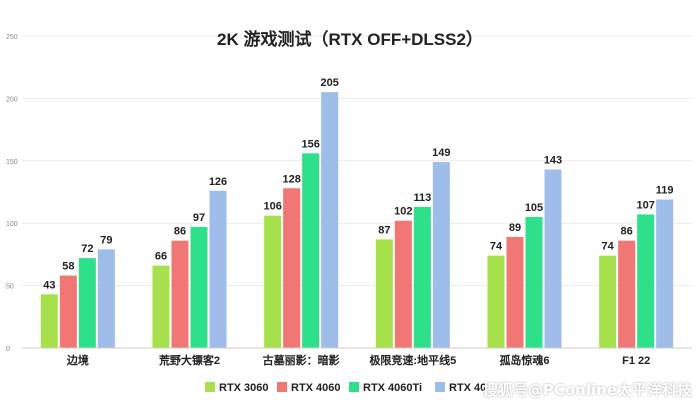 This screenshot has height=406, width=700. What do you see at coordinates (316, 388) in the screenshot?
I see `legend-label: RTX 4060` at bounding box center [316, 388].